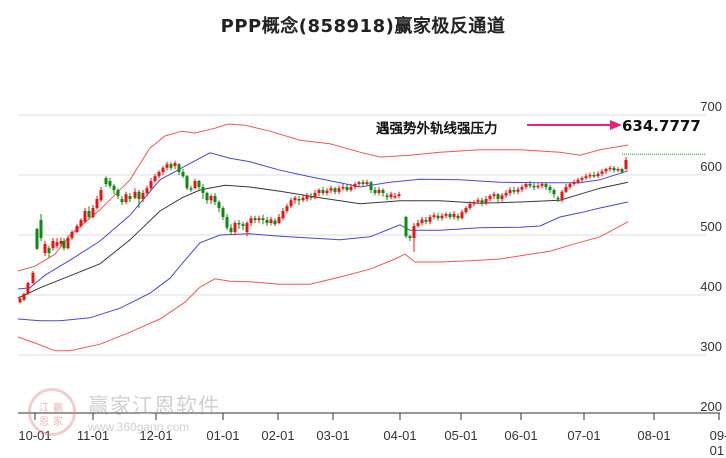 This screenshot has height=458, width=726. I want to click on y-tick-label: 400, so click(711, 286).